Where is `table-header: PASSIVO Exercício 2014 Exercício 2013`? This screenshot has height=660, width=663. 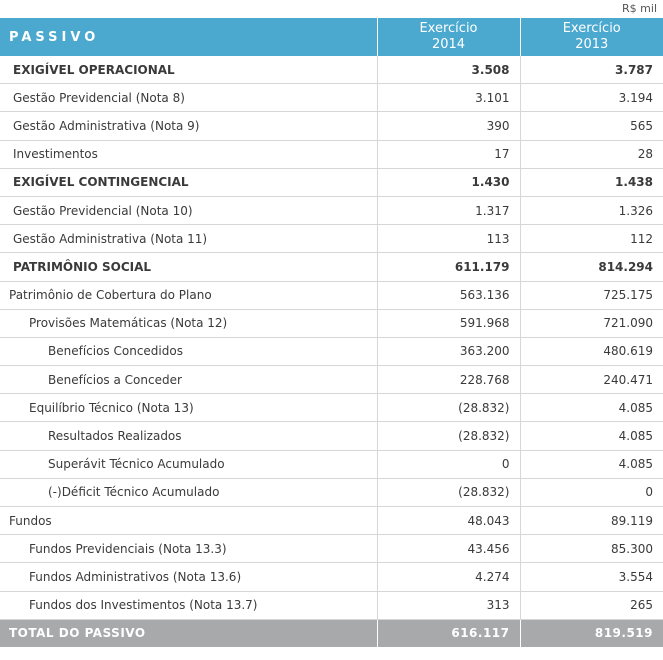
table-header: PASSIVO Exercício 2014 Exercício 2013 is located at coordinates (331, 37).